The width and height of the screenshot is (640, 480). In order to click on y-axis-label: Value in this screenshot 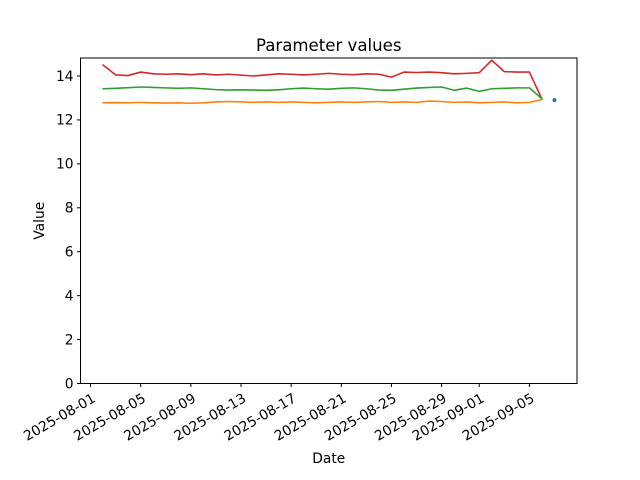, I will do `click(40, 221)`.